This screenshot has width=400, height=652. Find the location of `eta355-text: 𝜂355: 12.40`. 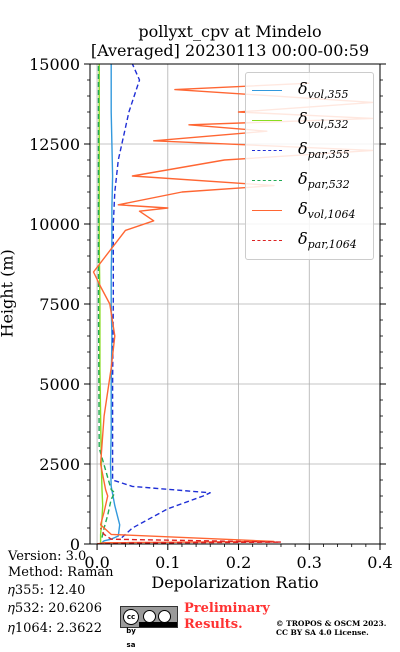

eta355-text: 𝜂355: 12.40 is located at coordinates (47, 590).